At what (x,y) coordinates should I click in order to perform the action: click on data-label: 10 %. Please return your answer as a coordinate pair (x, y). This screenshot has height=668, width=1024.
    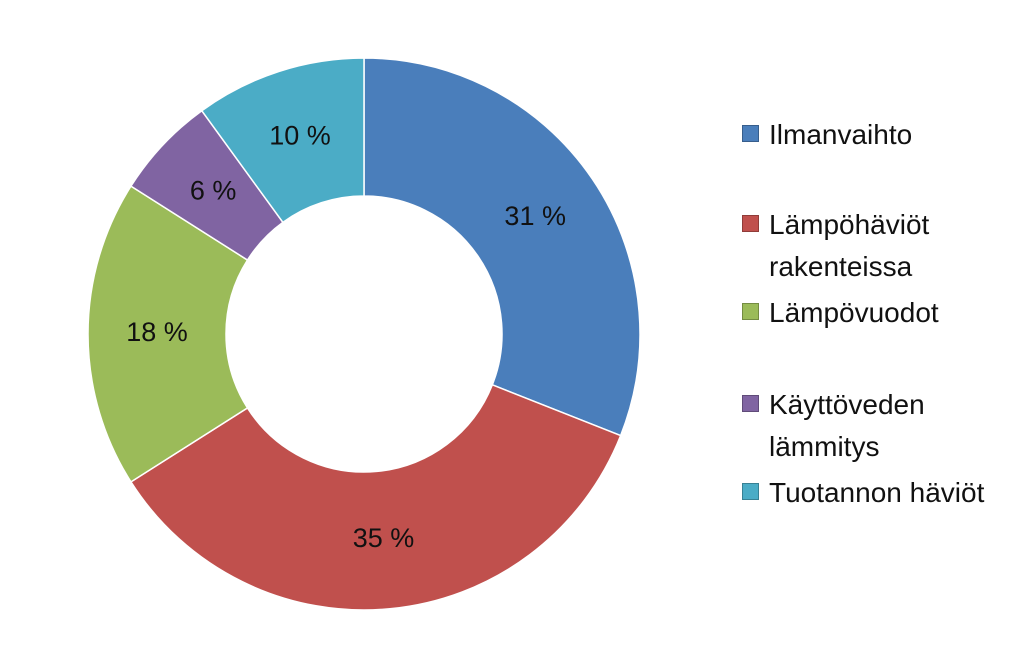
    Looking at the image, I should click on (300, 135).